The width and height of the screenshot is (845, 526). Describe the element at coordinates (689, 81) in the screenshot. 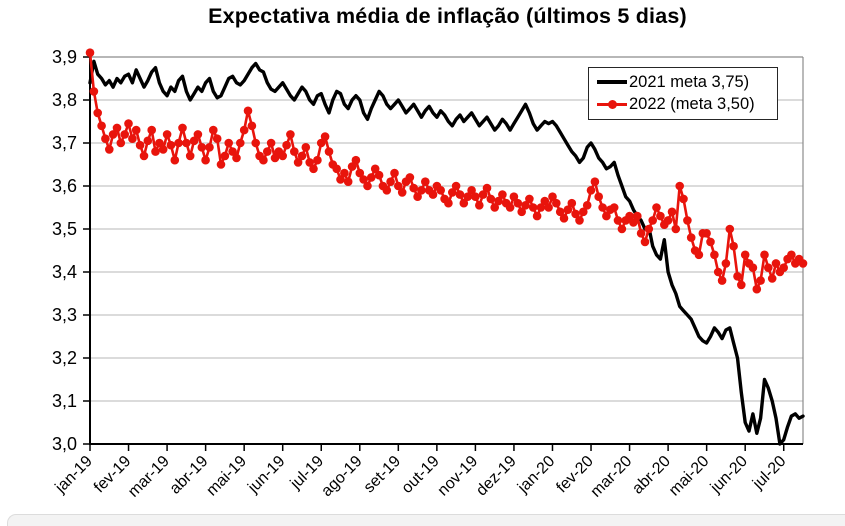

I see `legend-label-2021: 2021 meta 3,75)` at that location.